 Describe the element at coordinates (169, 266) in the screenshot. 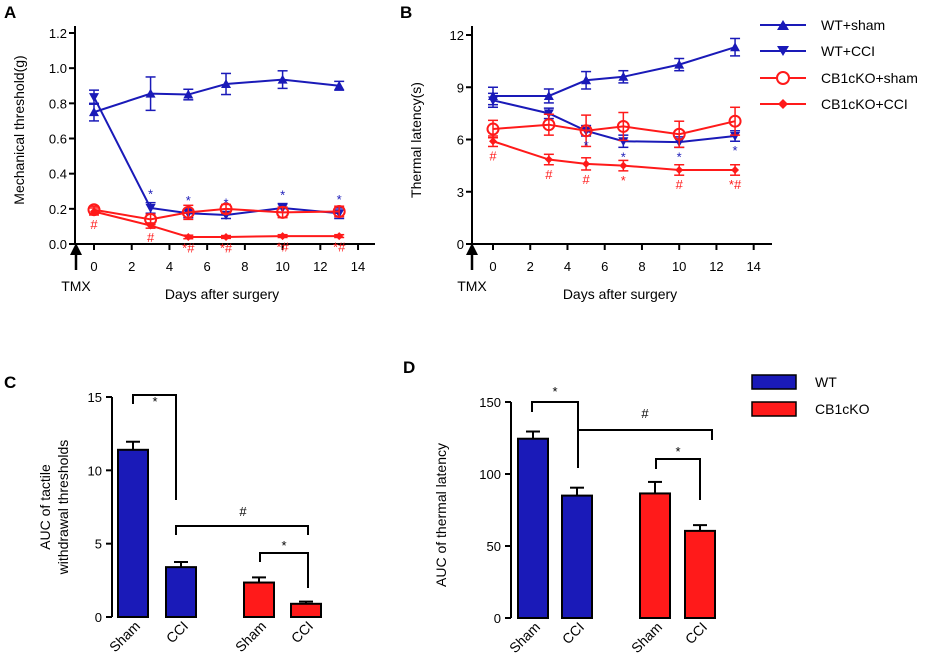

I see `panel-a-x-tick-label: 4` at that location.